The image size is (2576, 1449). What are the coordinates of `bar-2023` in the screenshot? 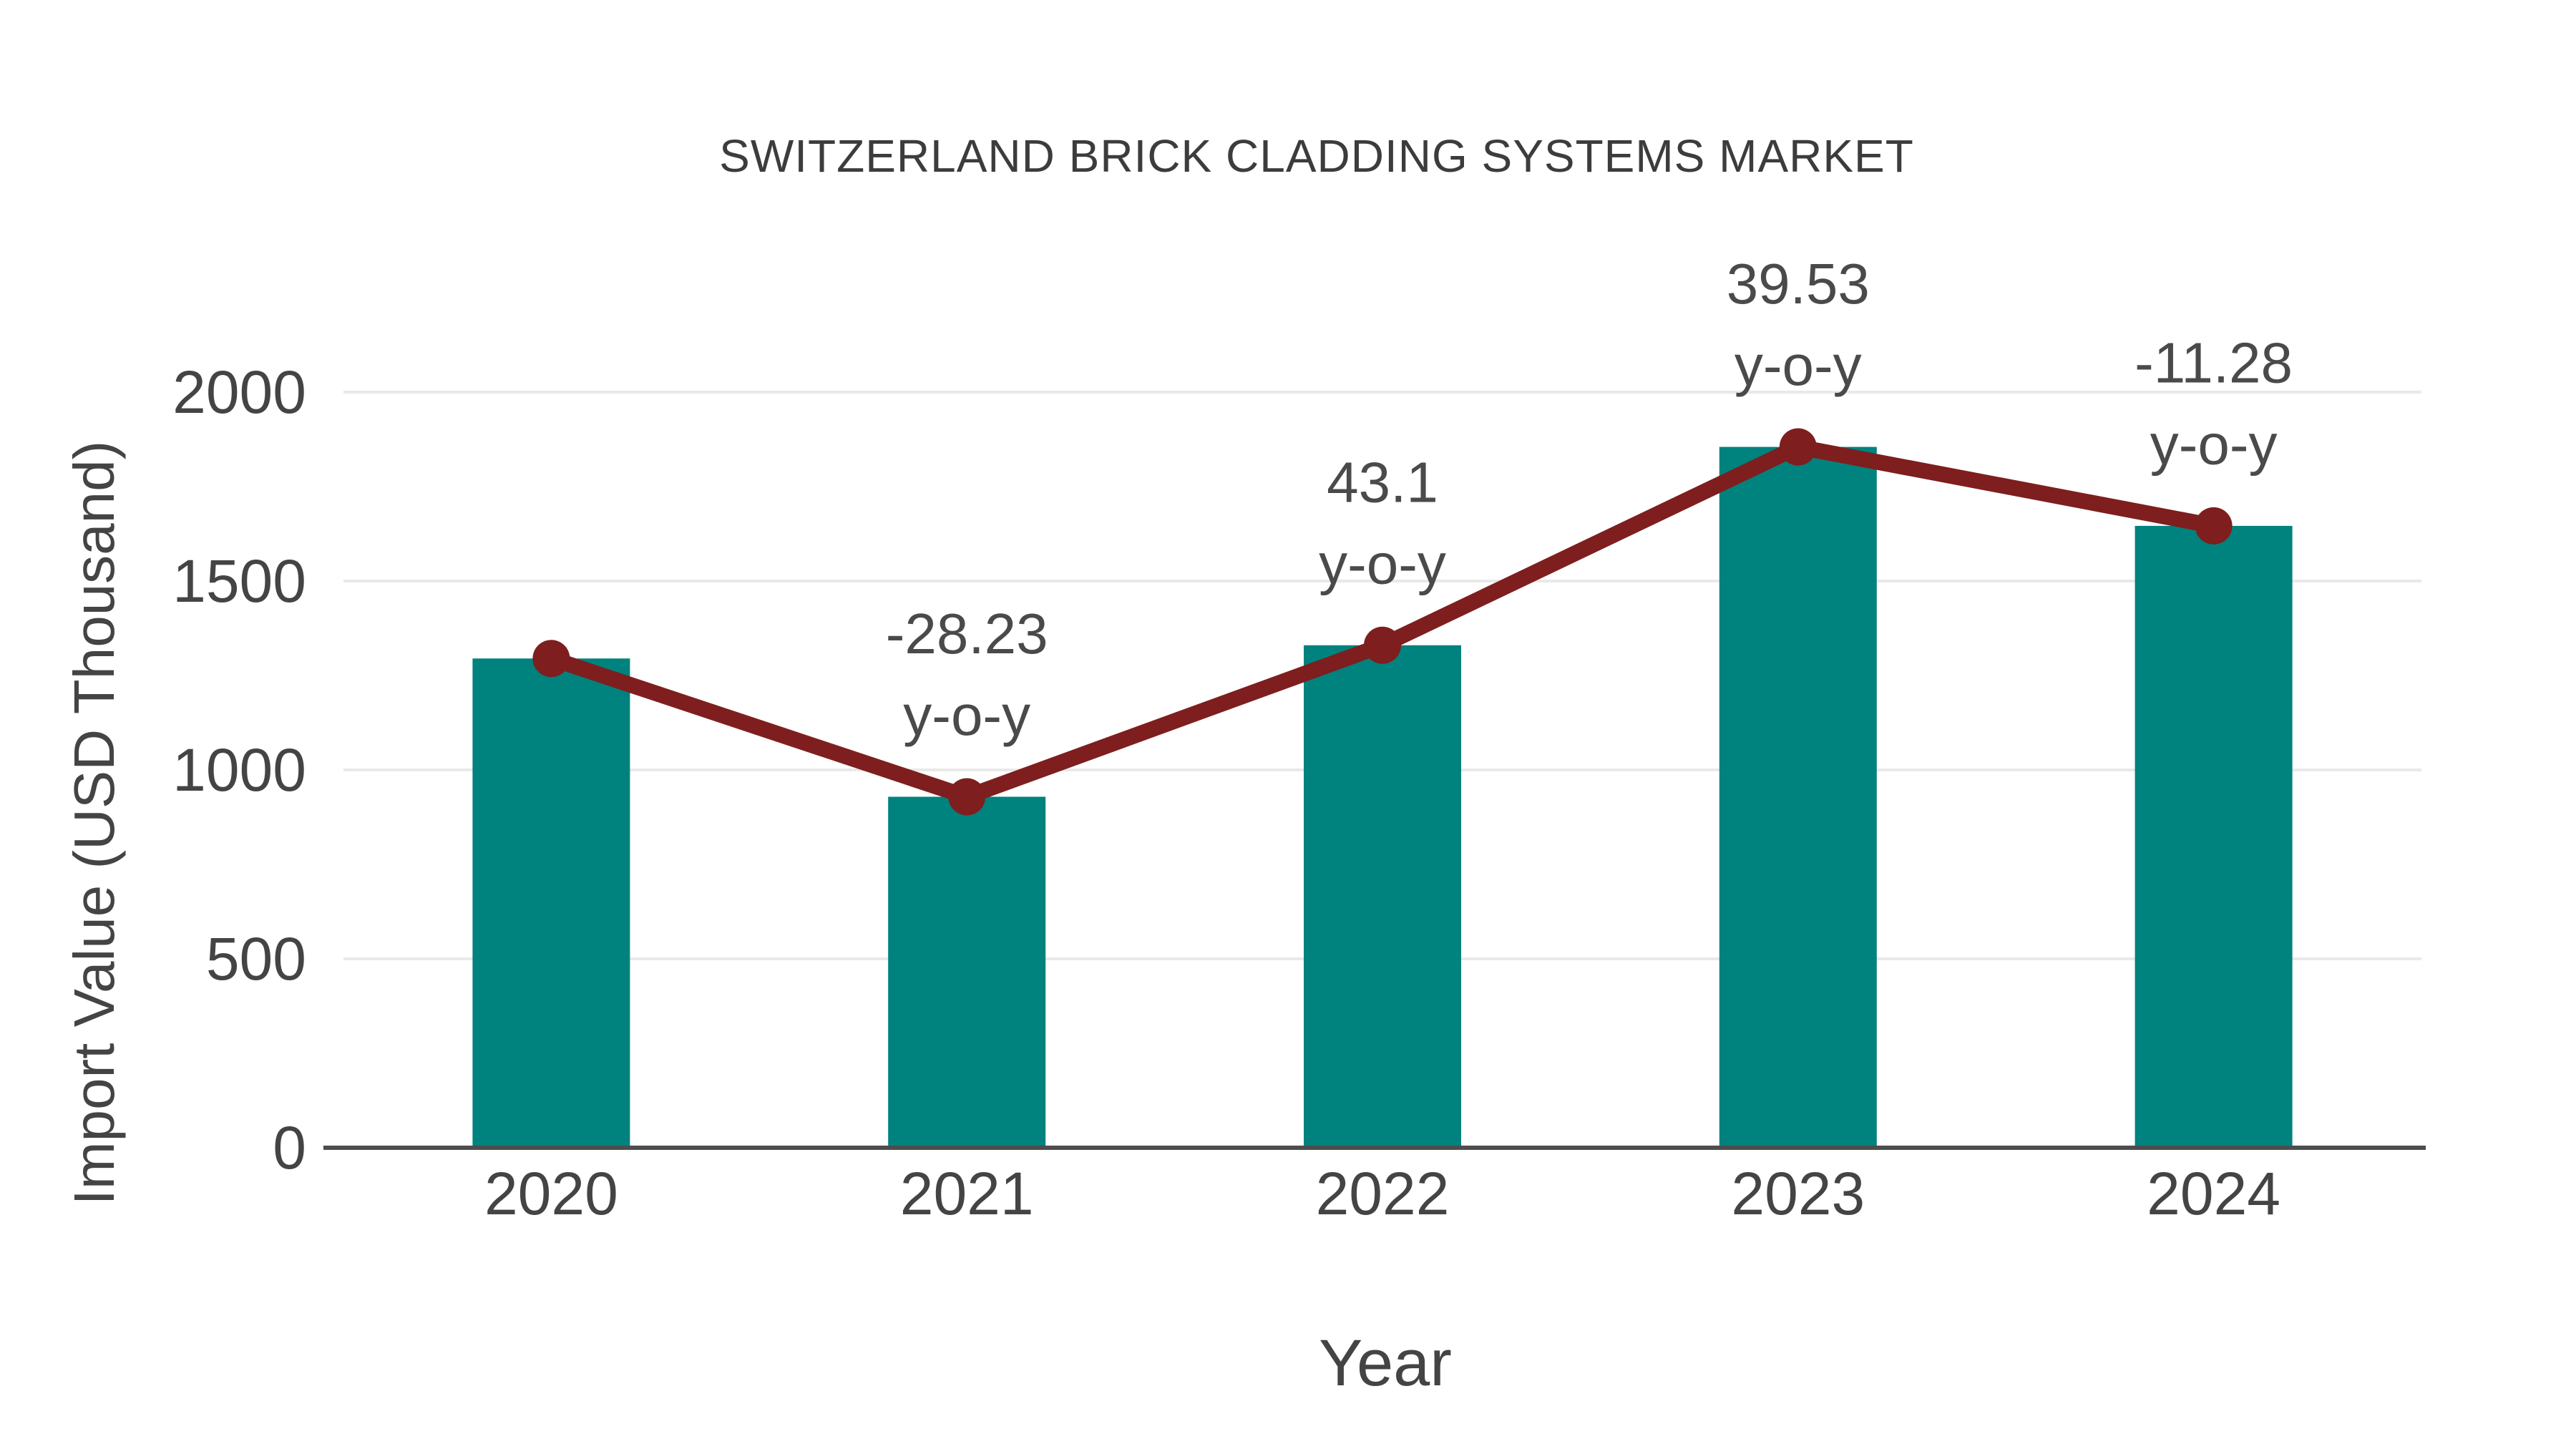 It's located at (1798, 797).